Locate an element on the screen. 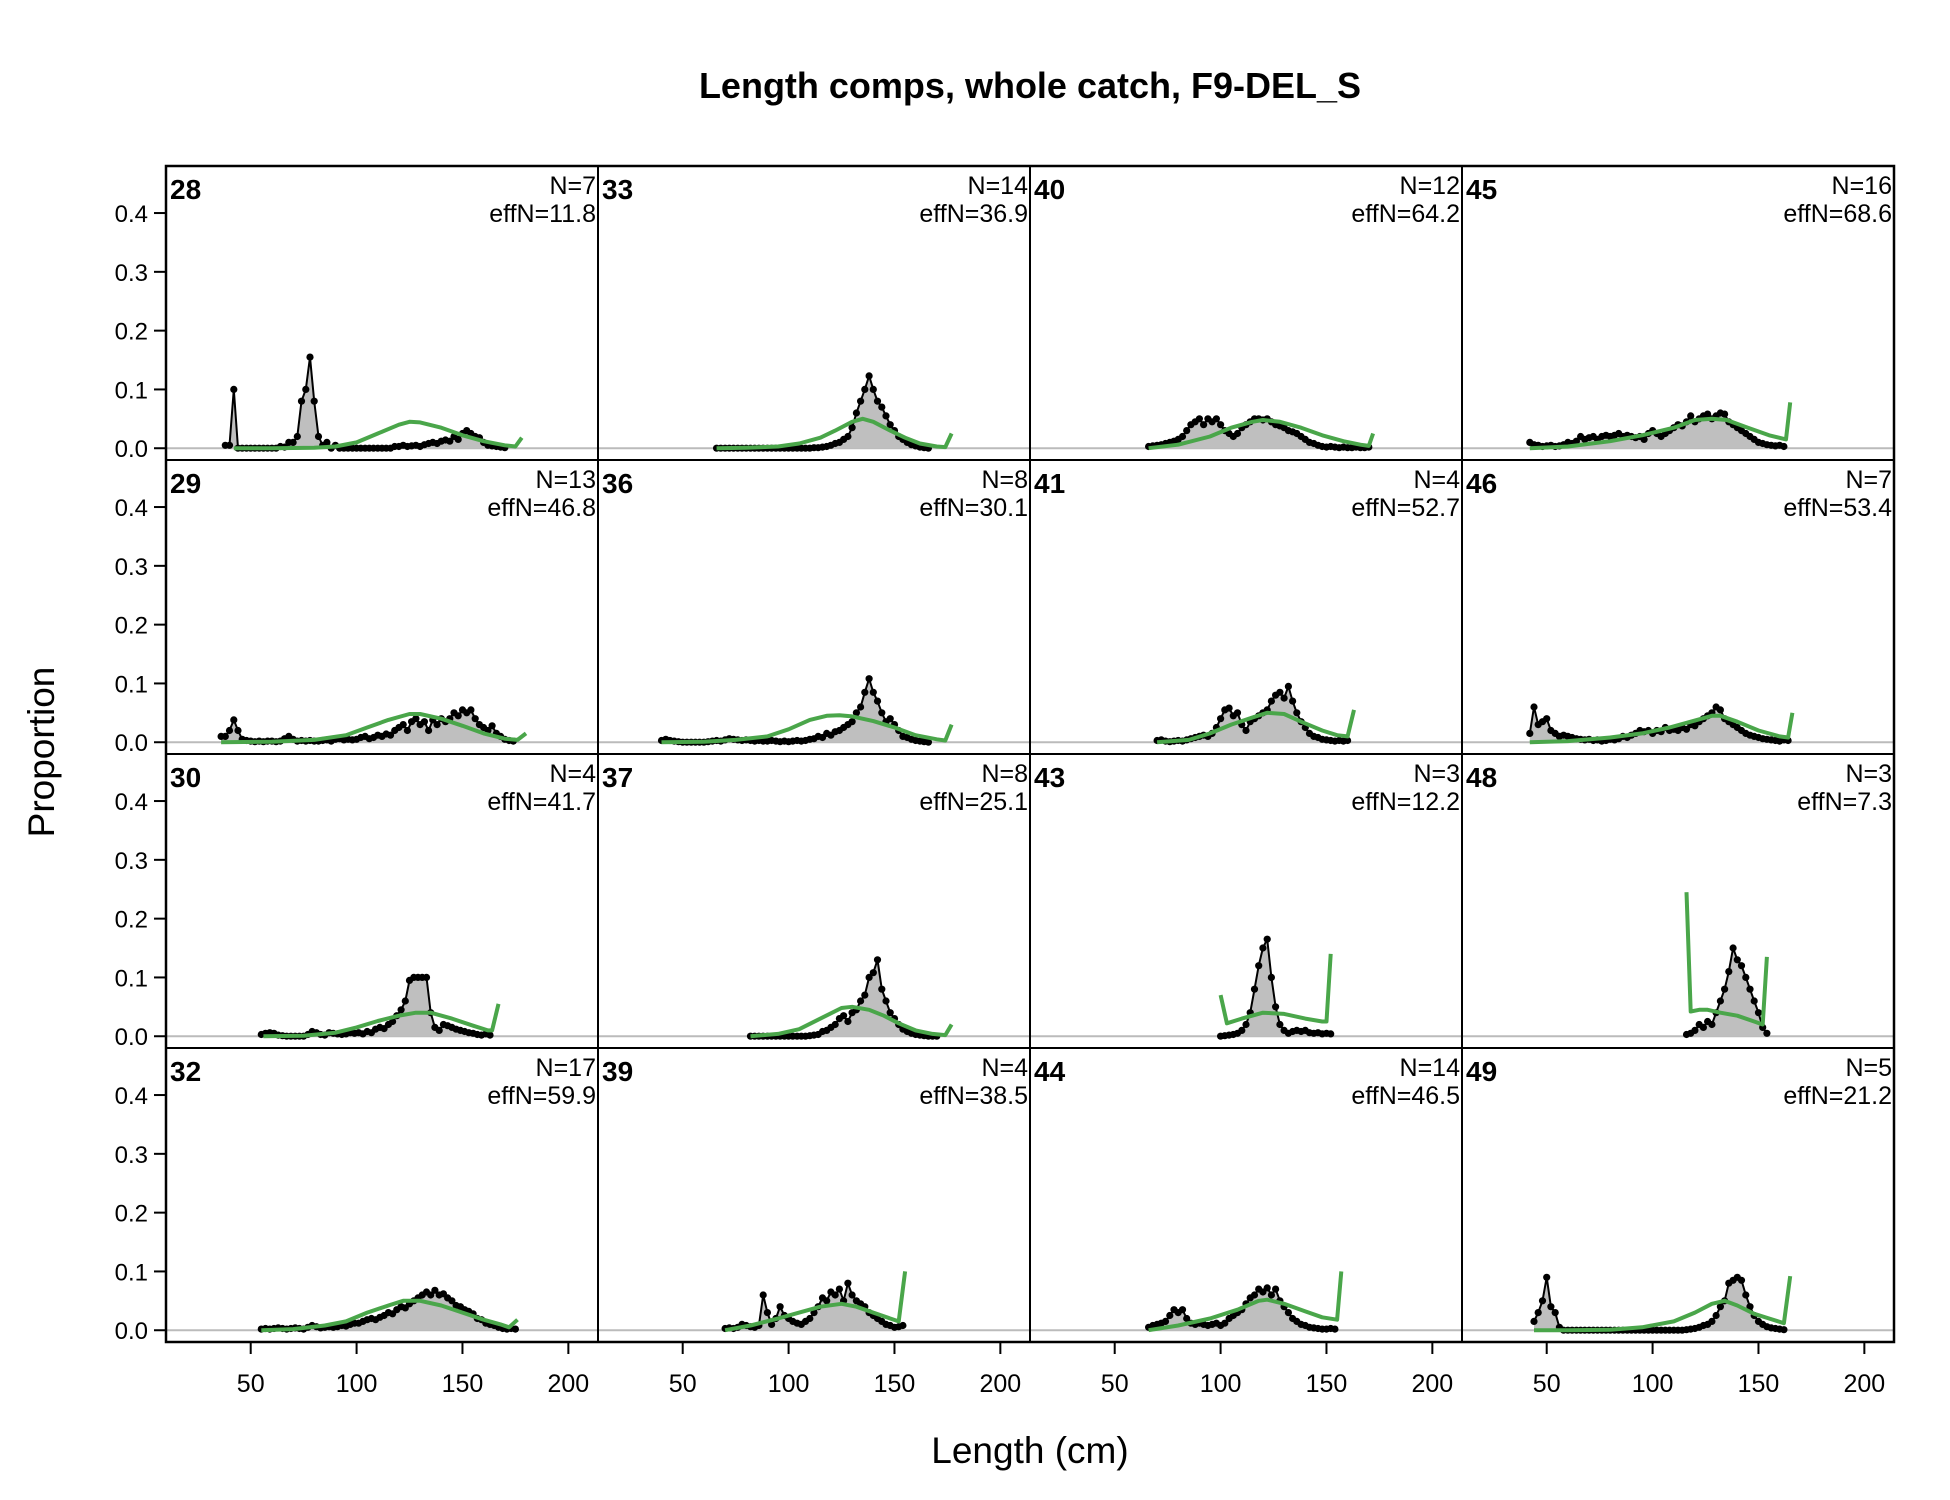 This screenshot has width=1950, height=1500. y-tick-label: 0.3 is located at coordinates (131, 567).